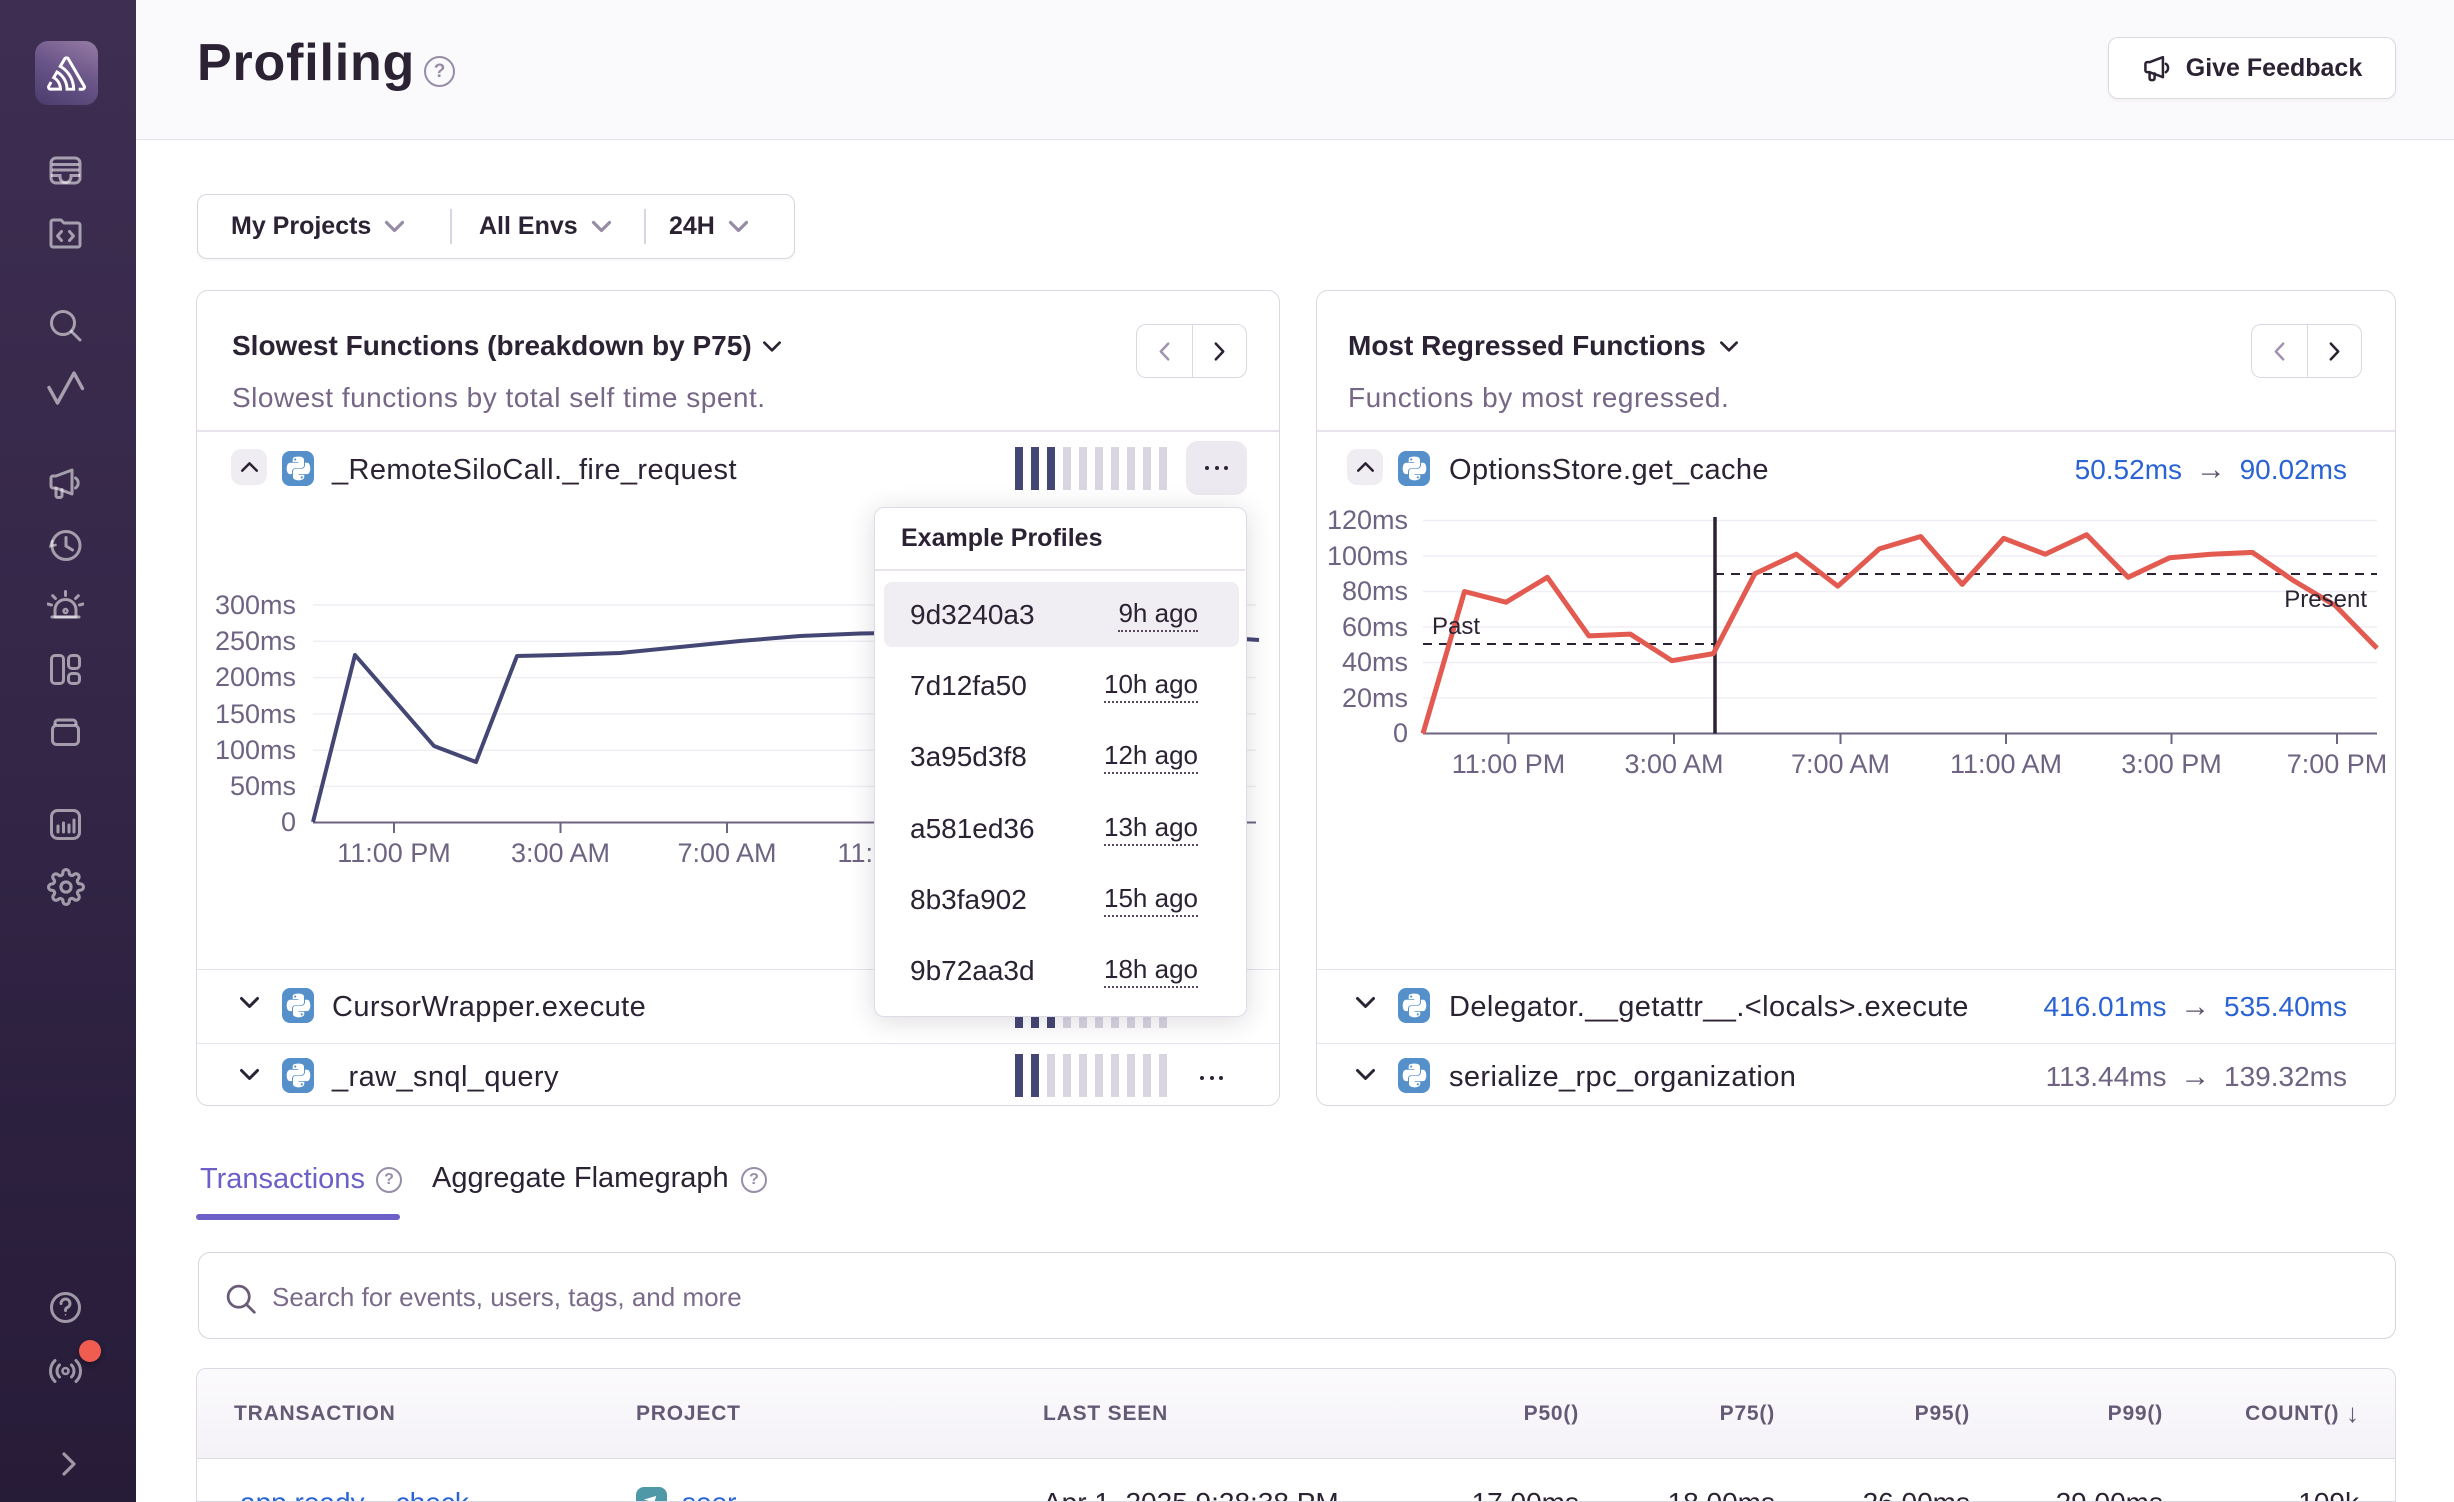 The image size is (2454, 1502). Describe the element at coordinates (1456, 626) in the screenshot. I see `svg-text: Past` at that location.